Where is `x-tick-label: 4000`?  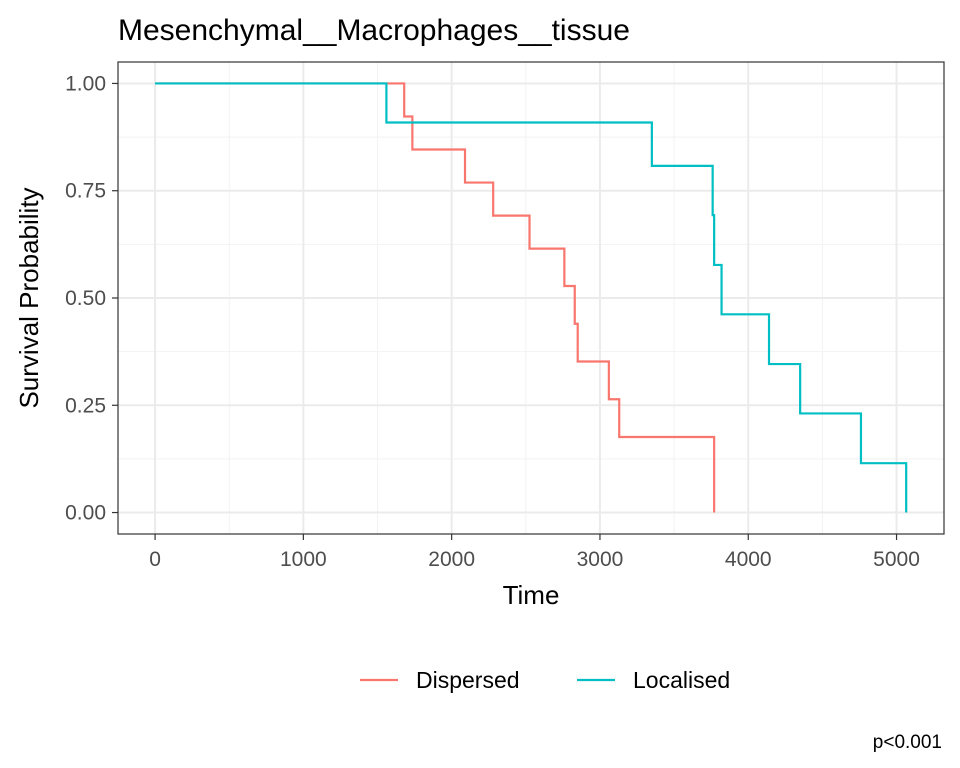 x-tick-label: 4000 is located at coordinates (748, 559).